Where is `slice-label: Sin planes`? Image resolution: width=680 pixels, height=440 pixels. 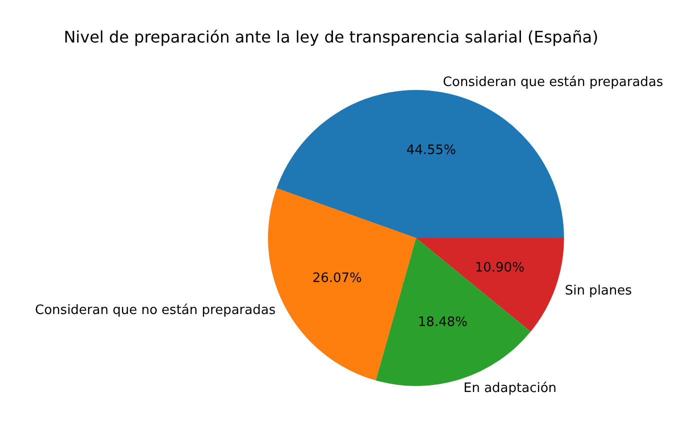
slice-label: Sin planes is located at coordinates (598, 291).